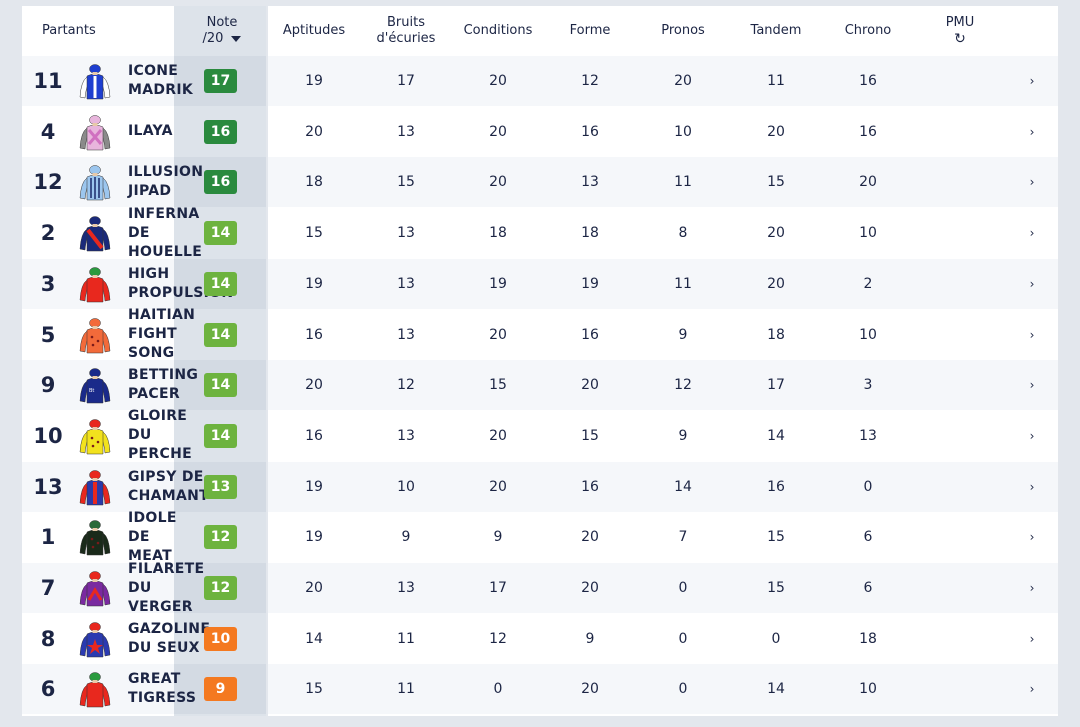  I want to click on header-pronos: Pronos, so click(683, 31).